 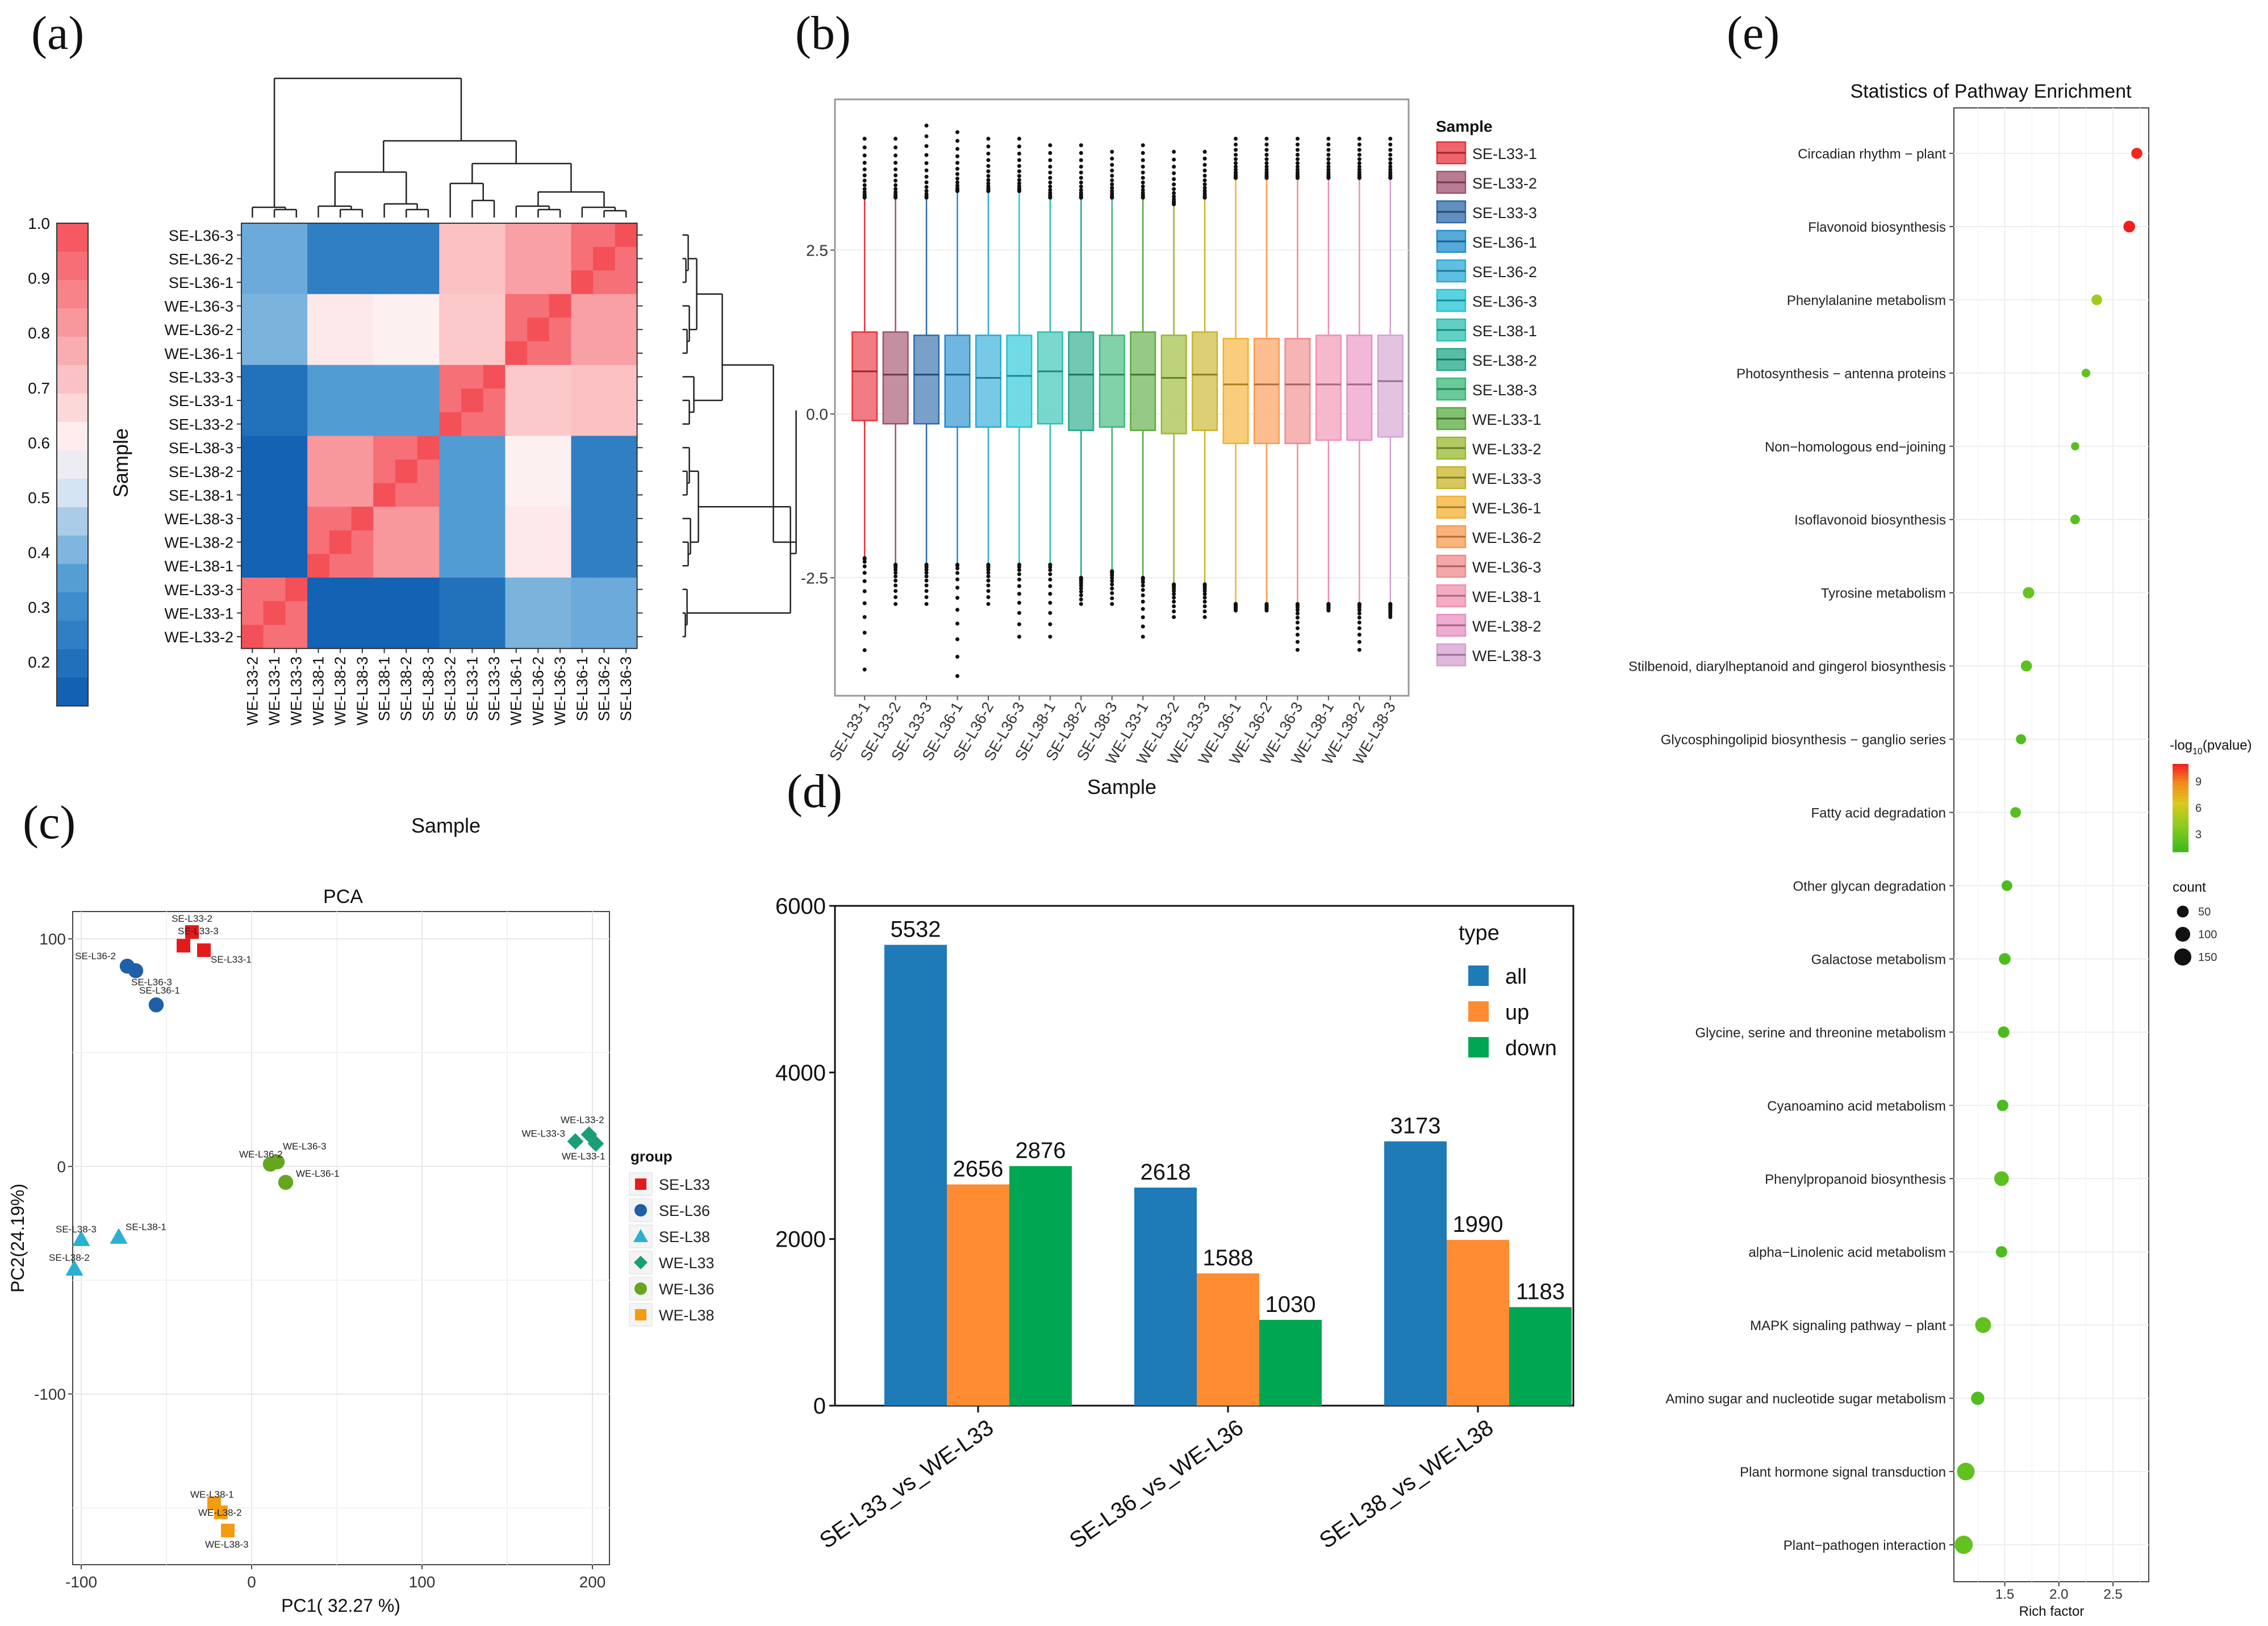 I want to click on enrichment-pathway-label: Isoflavonoid biosynthesis, so click(x=1870, y=520).